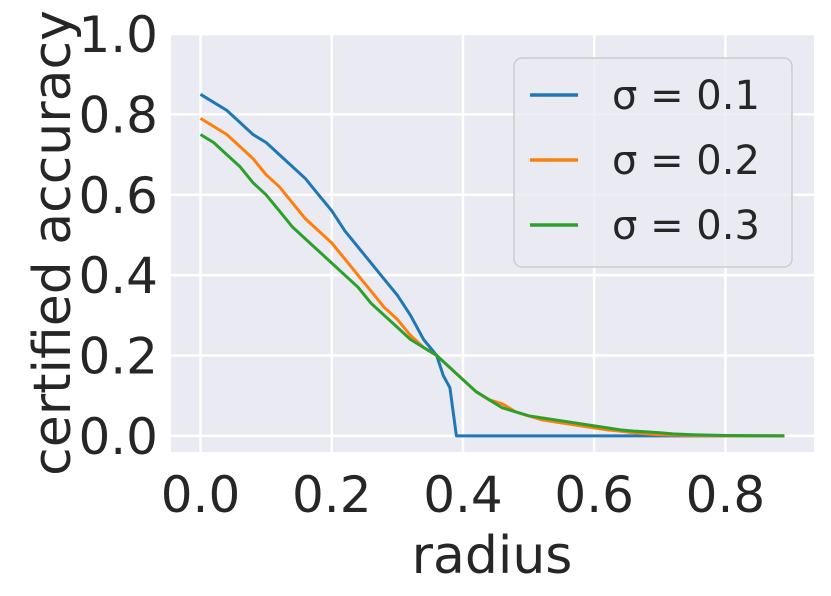  Describe the element at coordinates (594, 495) in the screenshot. I see `x-tick-label: 0.6` at that location.